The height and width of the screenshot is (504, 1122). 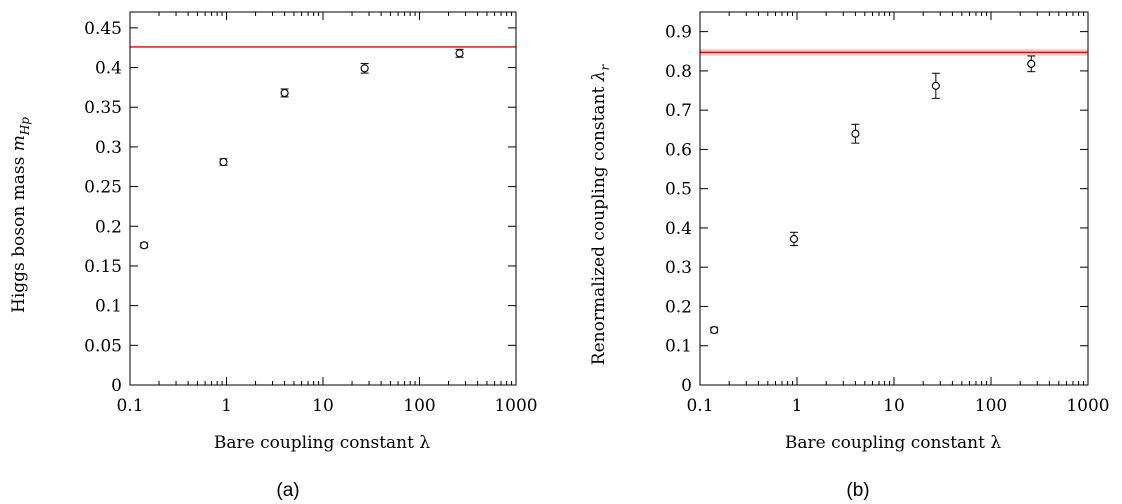 What do you see at coordinates (678, 190) in the screenshot?
I see `panel-b-y-tick-label: 0.5` at bounding box center [678, 190].